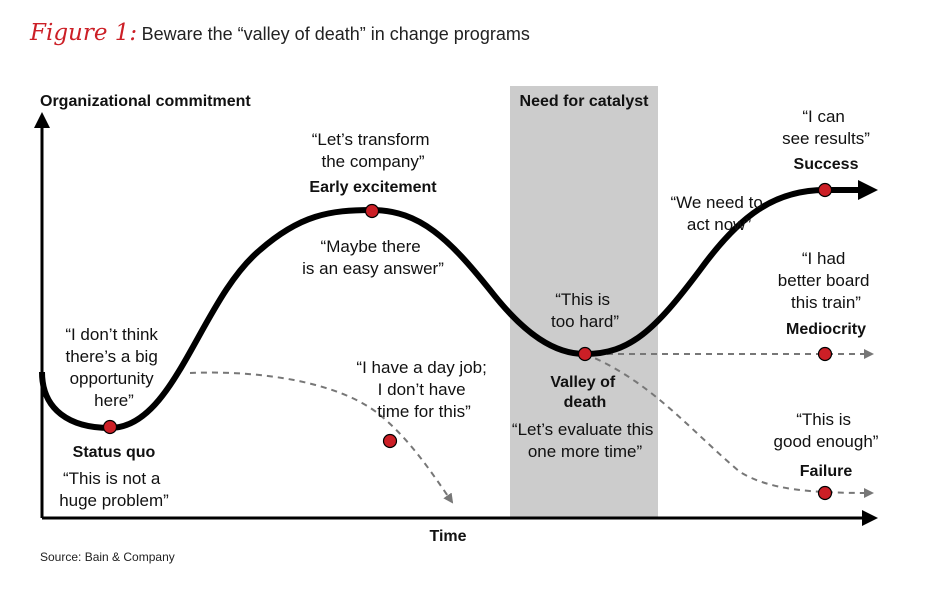 The height and width of the screenshot is (602, 950). I want to click on x-axis-arrowhead, so click(870, 518).